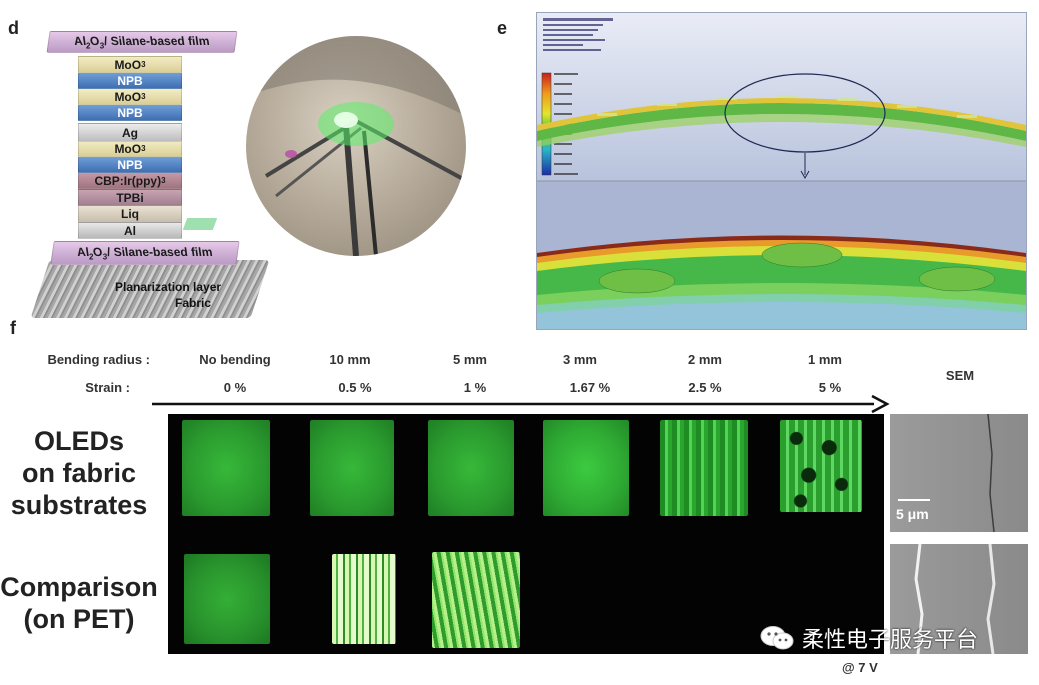 The height and width of the screenshot is (685, 1039). Describe the element at coordinates (107, 387) in the screenshot. I see `strain-label: Strain :` at that location.